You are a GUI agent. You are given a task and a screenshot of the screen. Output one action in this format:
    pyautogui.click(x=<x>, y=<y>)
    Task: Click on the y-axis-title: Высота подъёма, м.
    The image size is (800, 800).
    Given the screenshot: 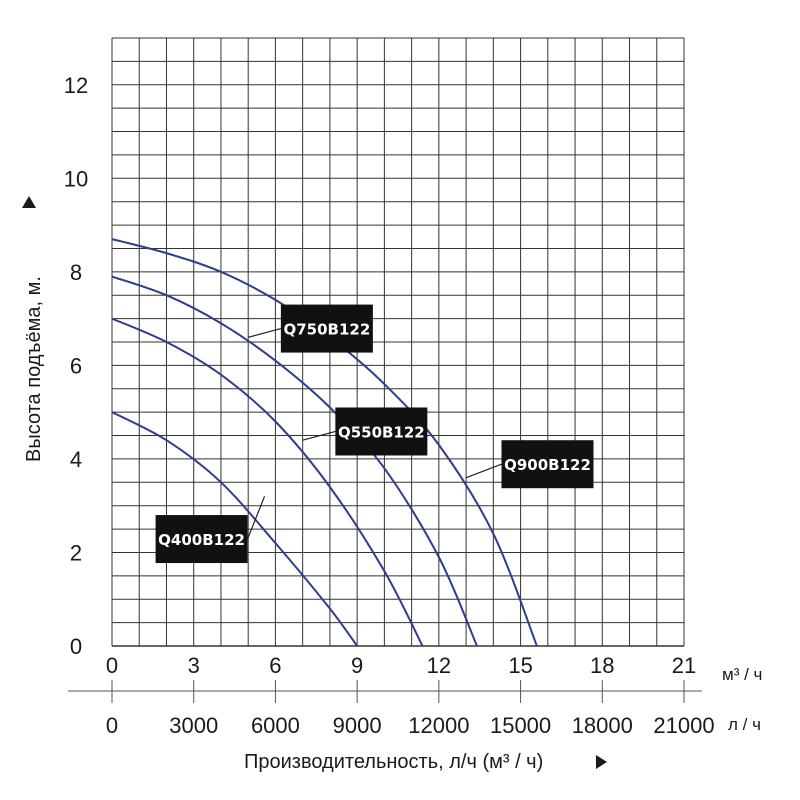 What is the action you would take?
    pyautogui.click(x=34, y=369)
    